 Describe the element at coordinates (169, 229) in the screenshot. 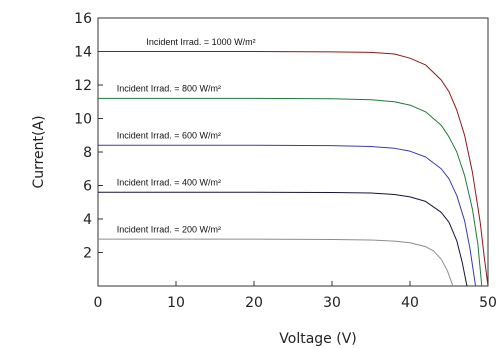

I see `series-annotation: Incident Irrad. = 200 W/m²` at that location.